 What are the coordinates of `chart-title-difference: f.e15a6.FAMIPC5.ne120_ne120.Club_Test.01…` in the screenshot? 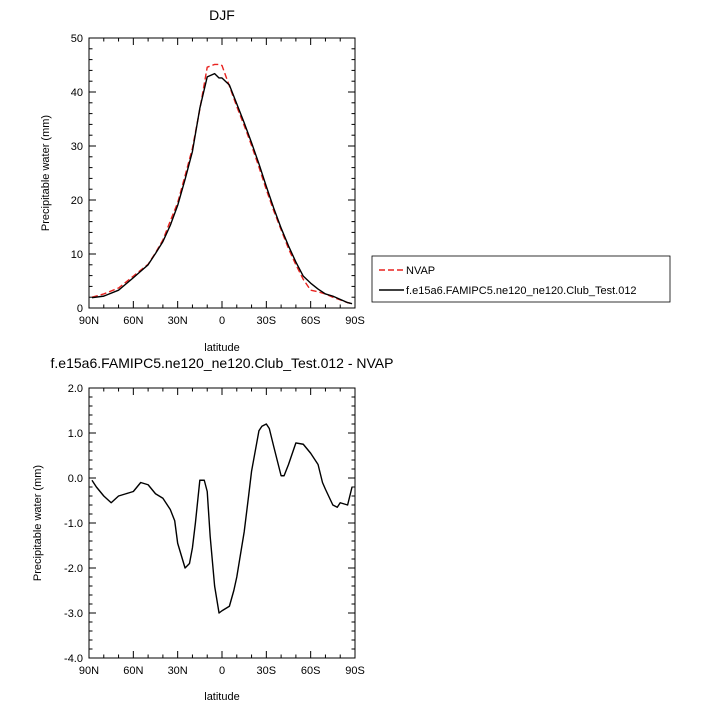 It's located at (222, 363).